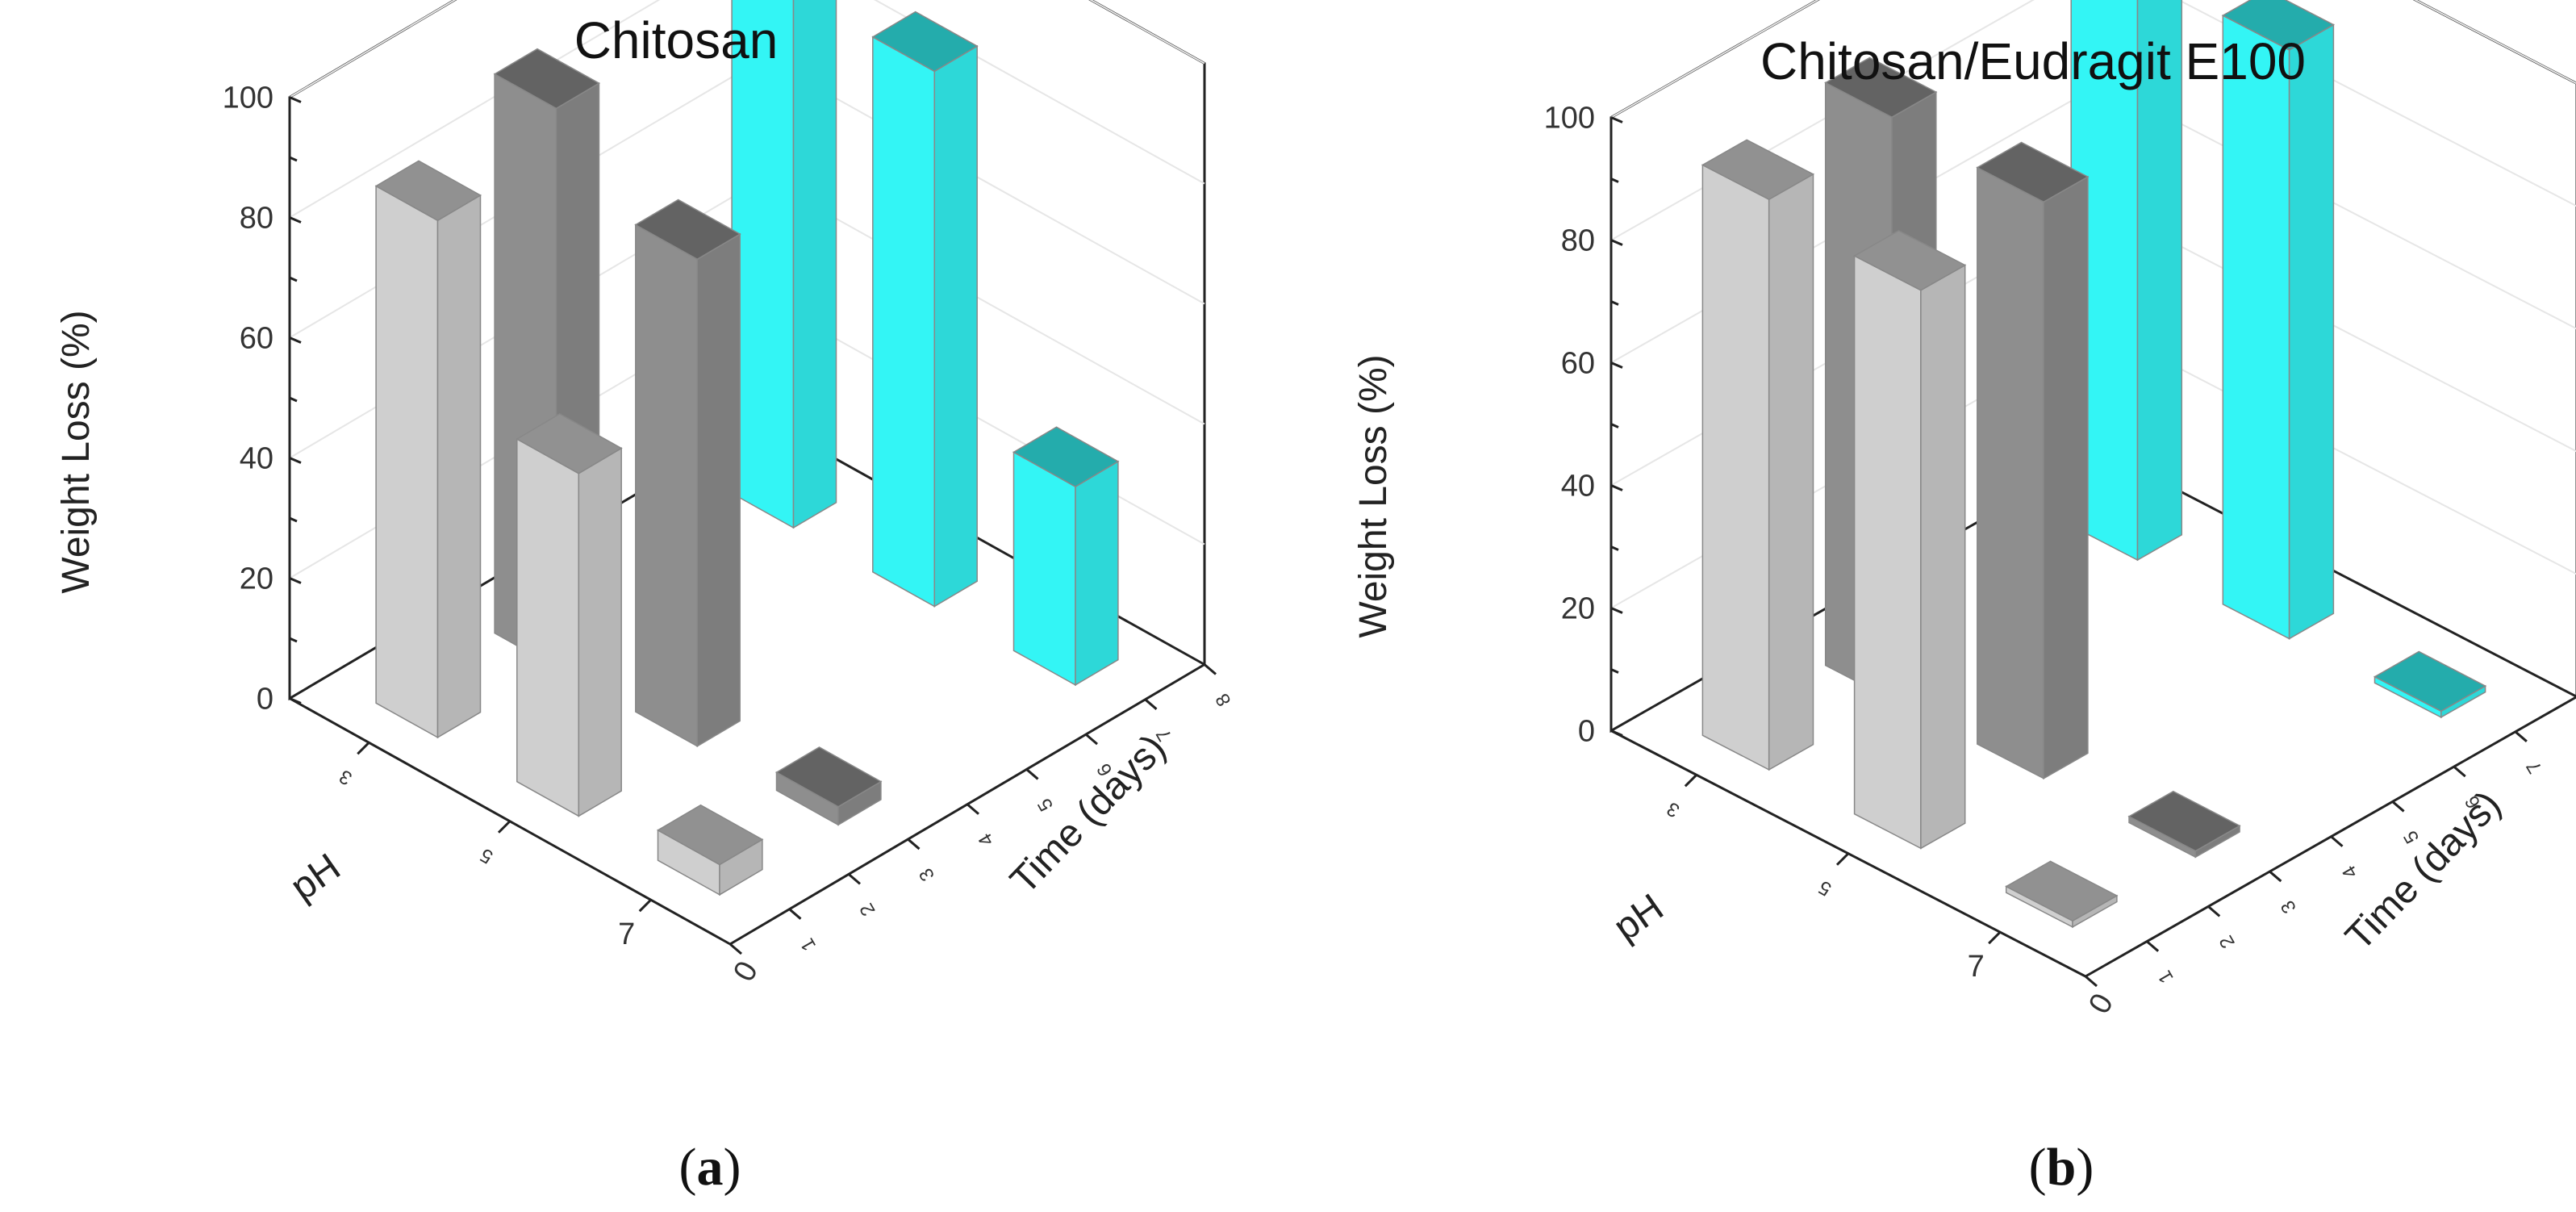 The width and height of the screenshot is (2576, 1212). What do you see at coordinates (2227, 942) in the screenshot?
I see `z-tick-label: 2` at bounding box center [2227, 942].